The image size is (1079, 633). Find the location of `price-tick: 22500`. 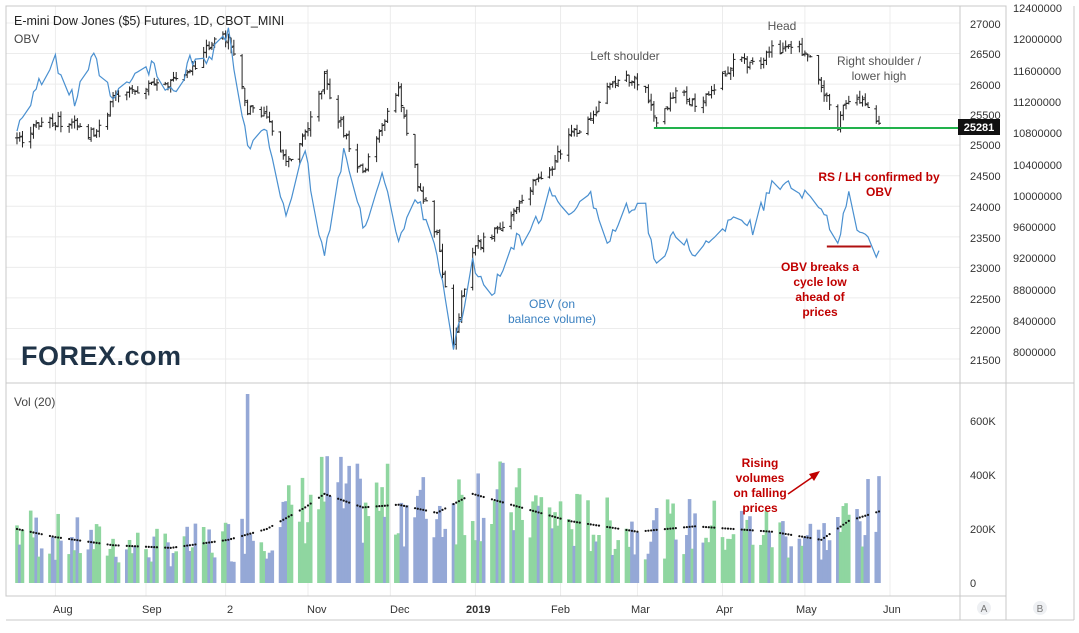

price-tick: 22500 is located at coordinates (985, 300).